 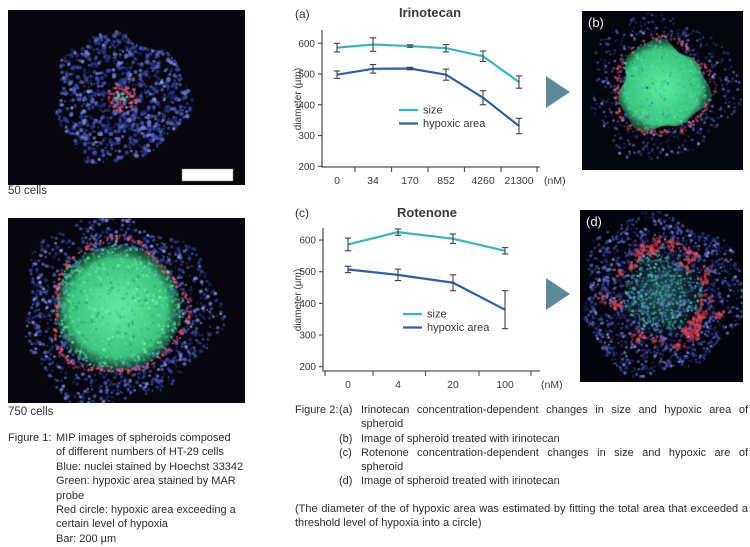 I want to click on figure2-prefix: Figure 2:, so click(x=317, y=410).